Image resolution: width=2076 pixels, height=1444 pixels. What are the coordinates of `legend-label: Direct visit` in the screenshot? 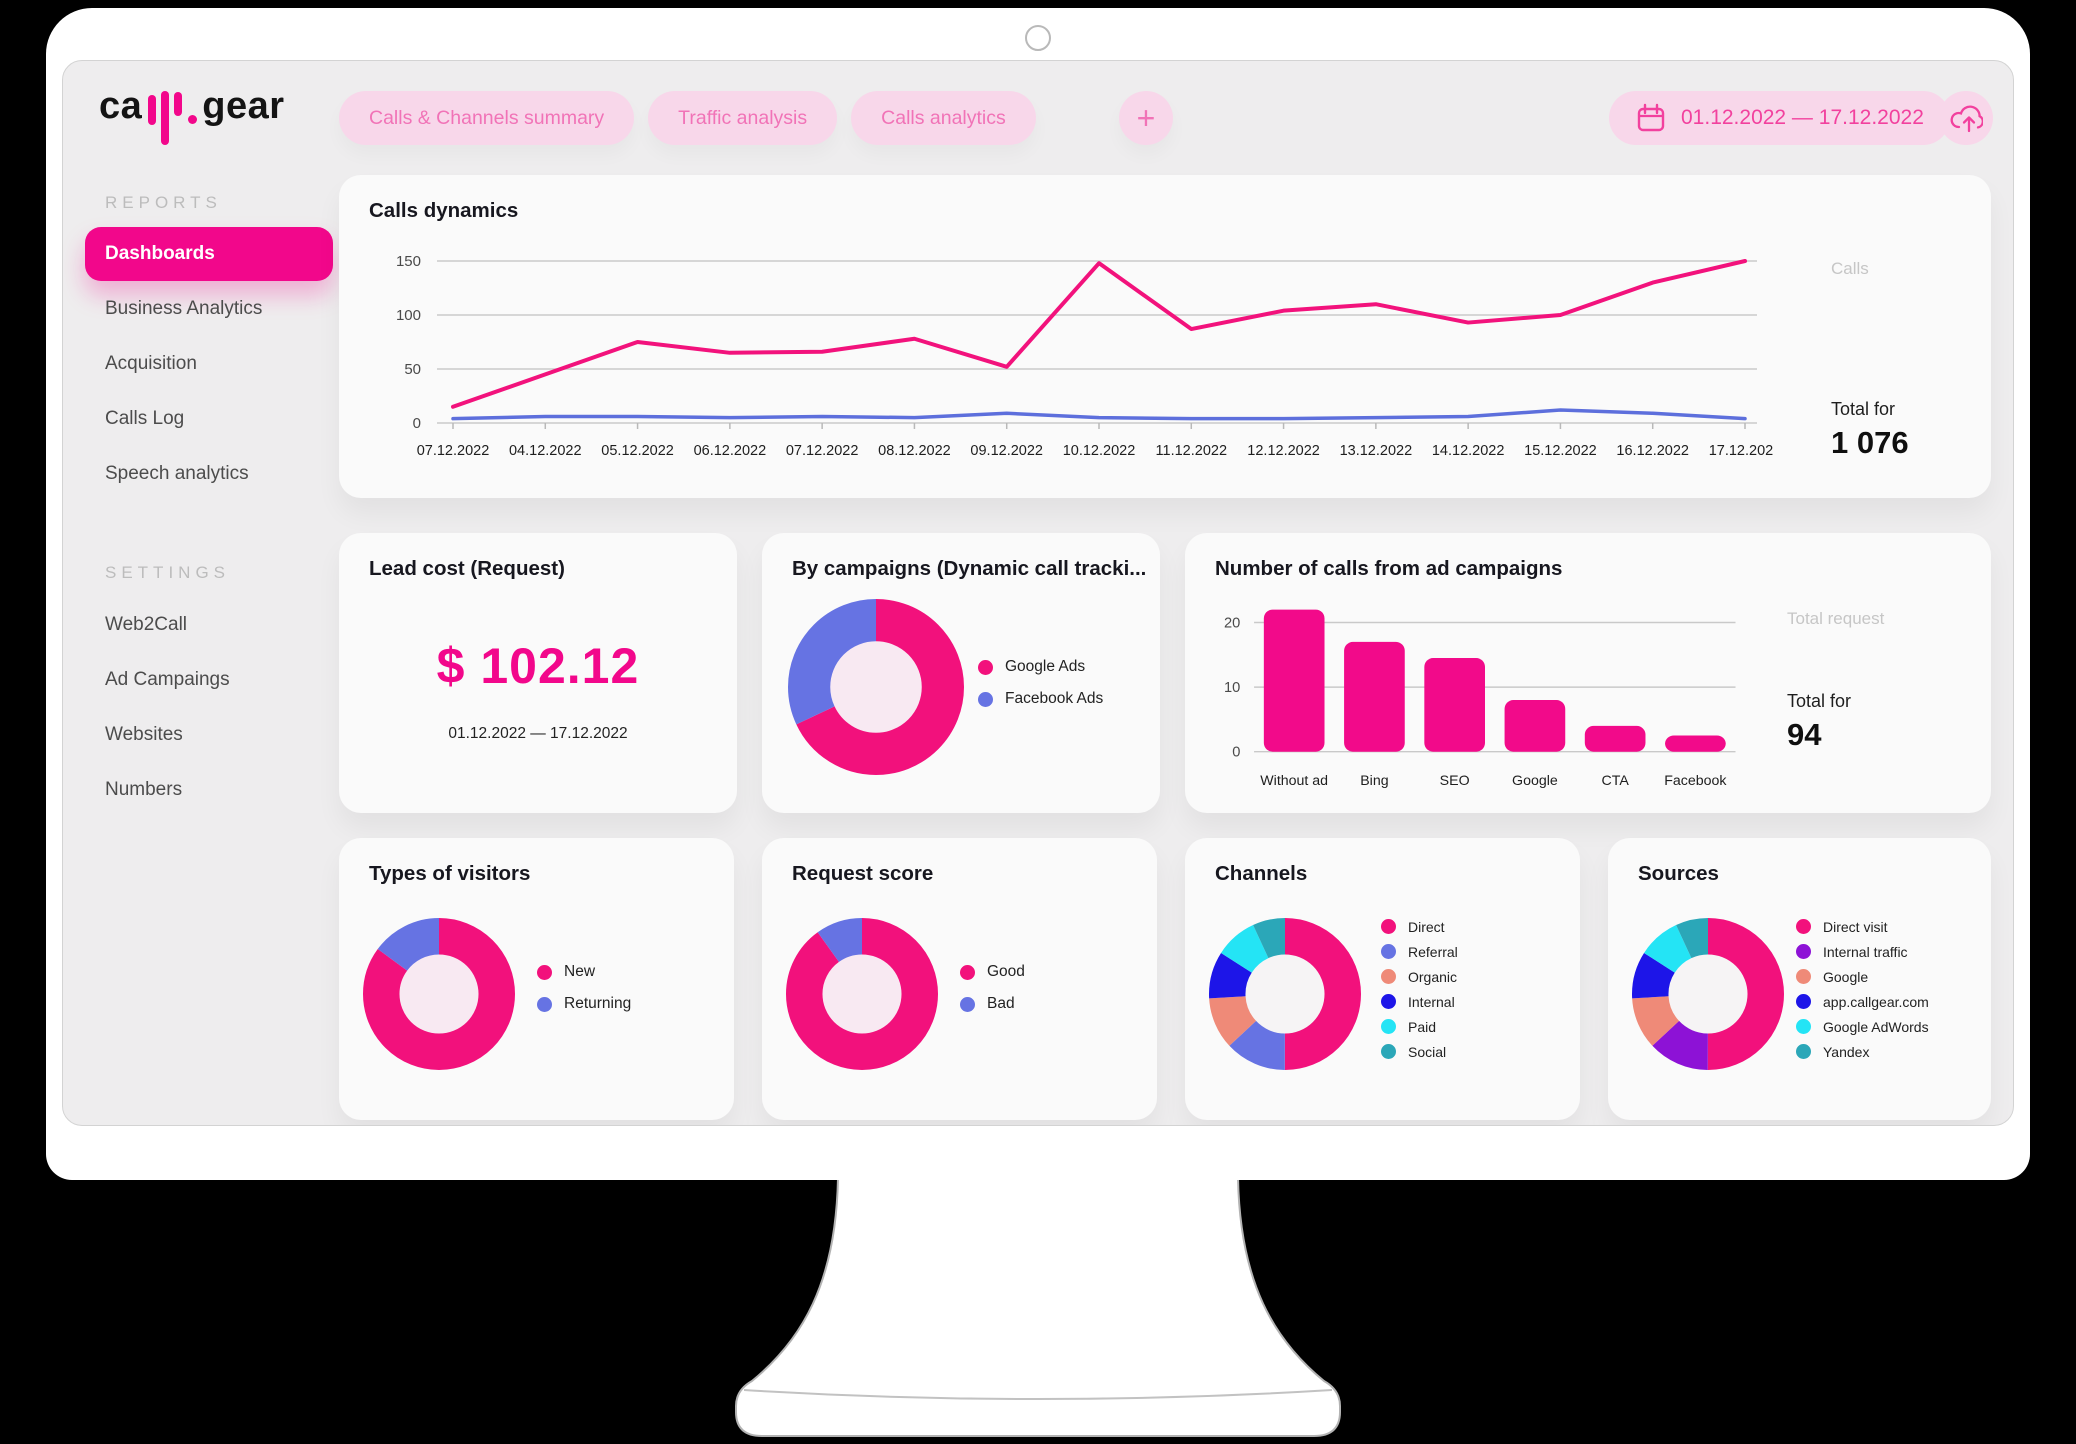 It's located at (1855, 926).